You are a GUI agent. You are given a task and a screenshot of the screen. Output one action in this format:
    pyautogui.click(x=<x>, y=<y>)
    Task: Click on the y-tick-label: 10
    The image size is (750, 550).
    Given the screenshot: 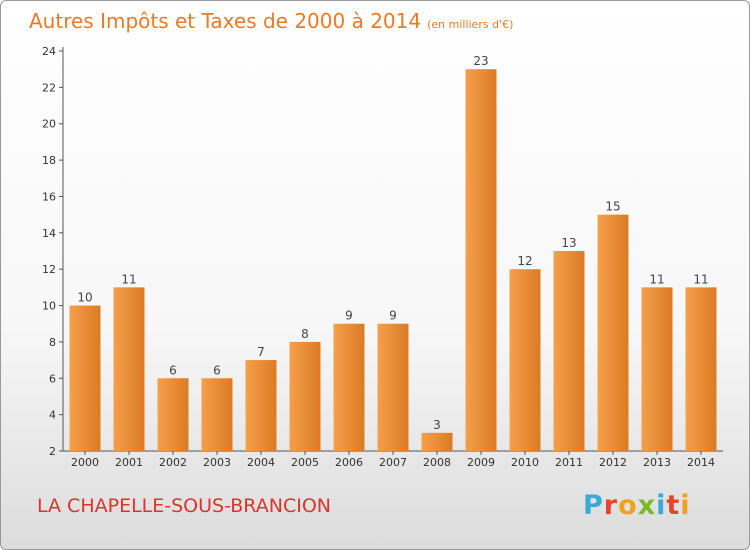 What is the action you would take?
    pyautogui.click(x=49, y=306)
    